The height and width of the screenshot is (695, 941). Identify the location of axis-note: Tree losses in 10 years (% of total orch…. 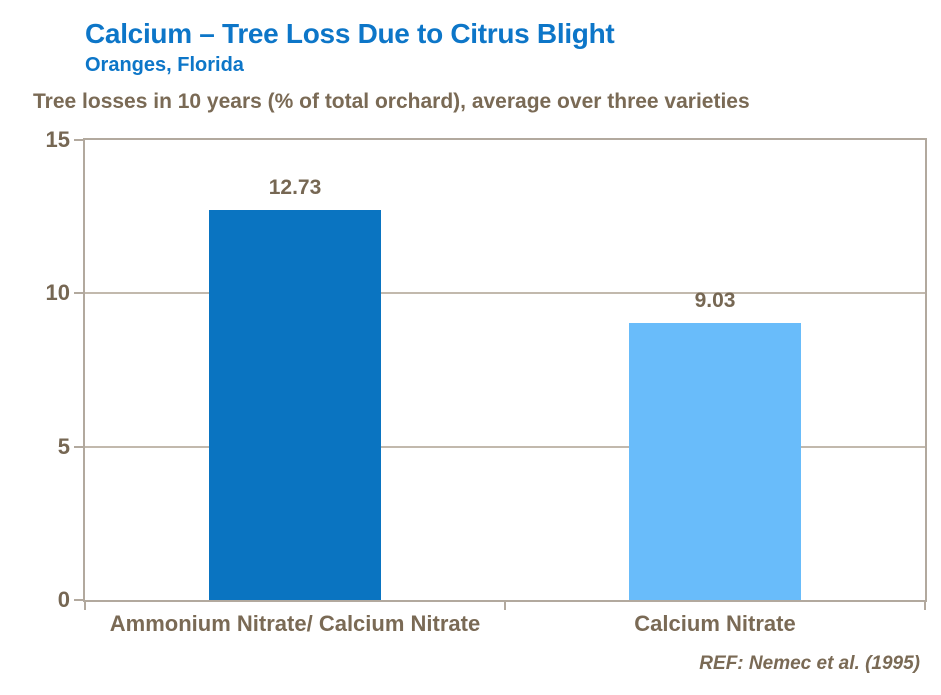
(391, 101).